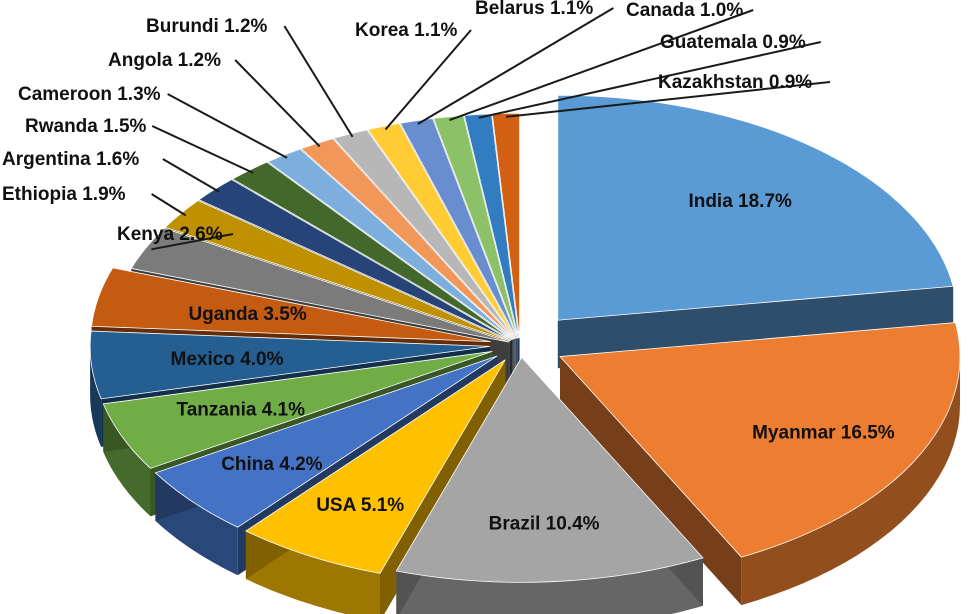 The height and width of the screenshot is (614, 968). What do you see at coordinates (277, 103) in the screenshot?
I see `leader-line-angola` at bounding box center [277, 103].